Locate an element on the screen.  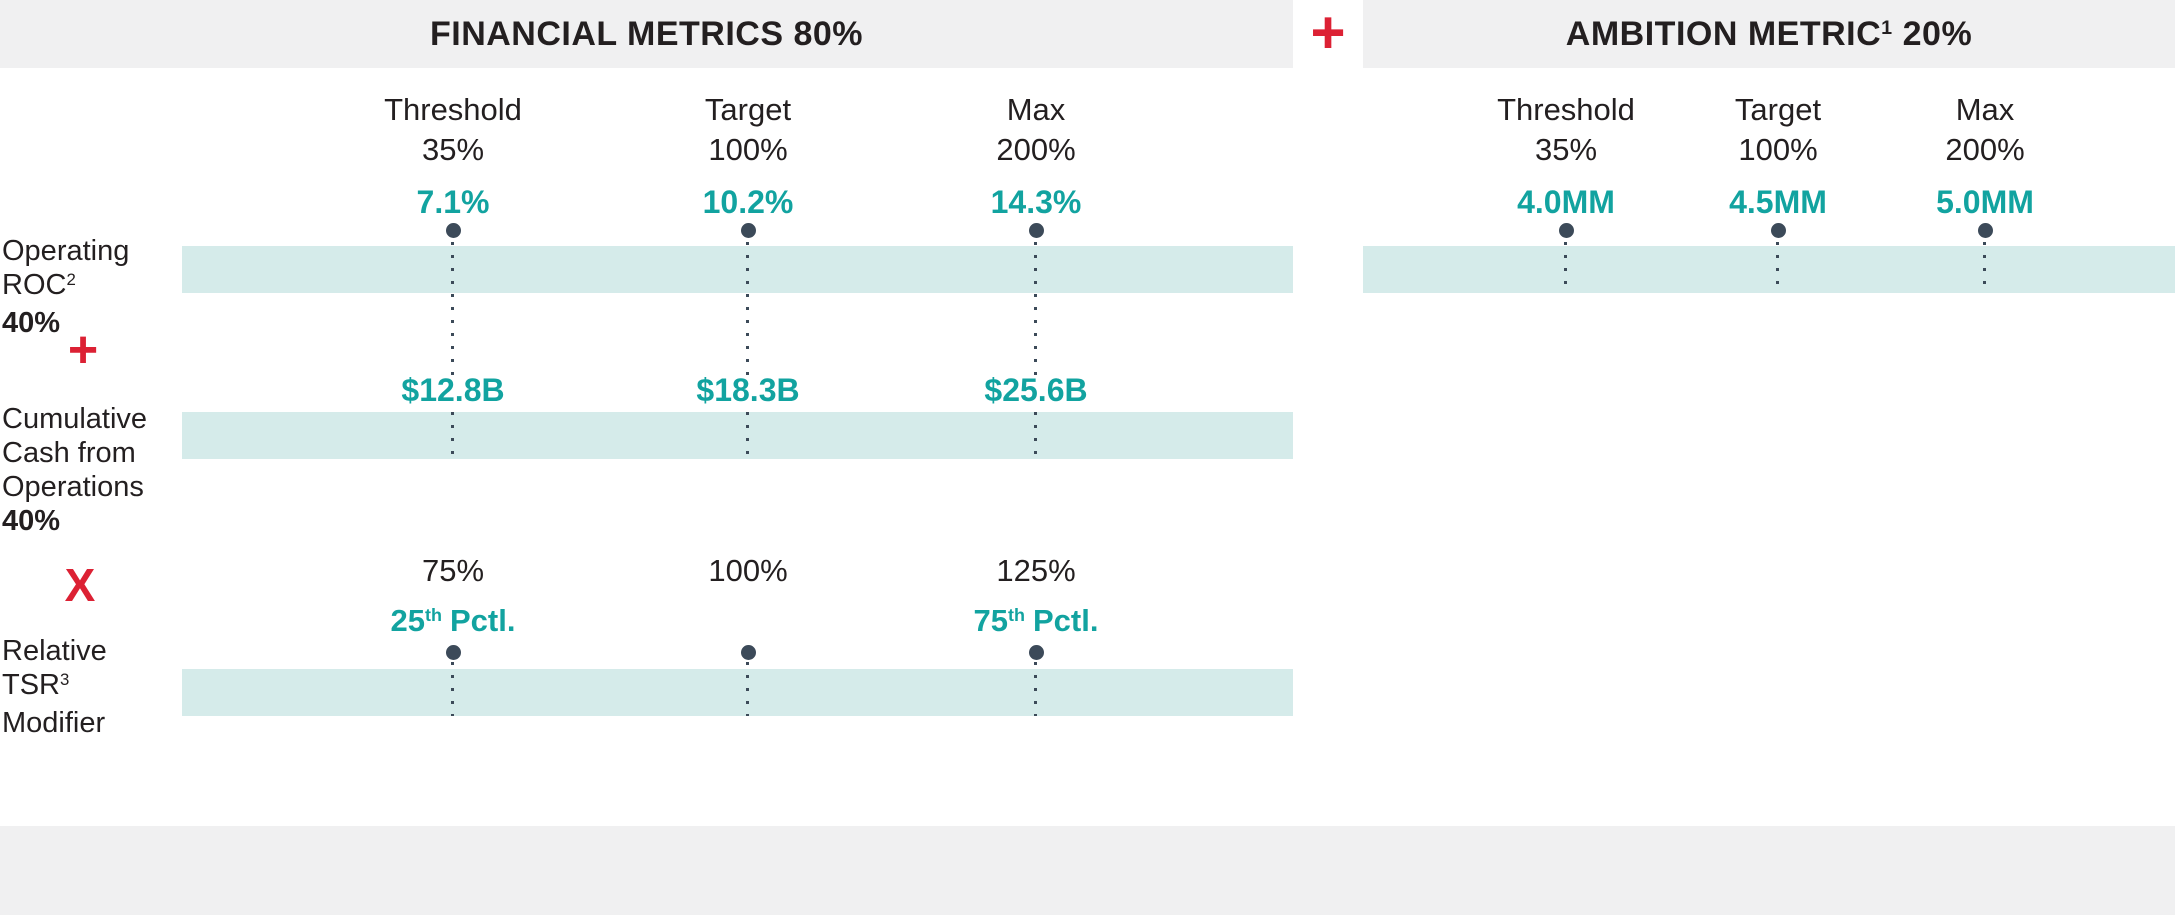
ambition-column-header-target: Target 100% is located at coordinates (1778, 130).